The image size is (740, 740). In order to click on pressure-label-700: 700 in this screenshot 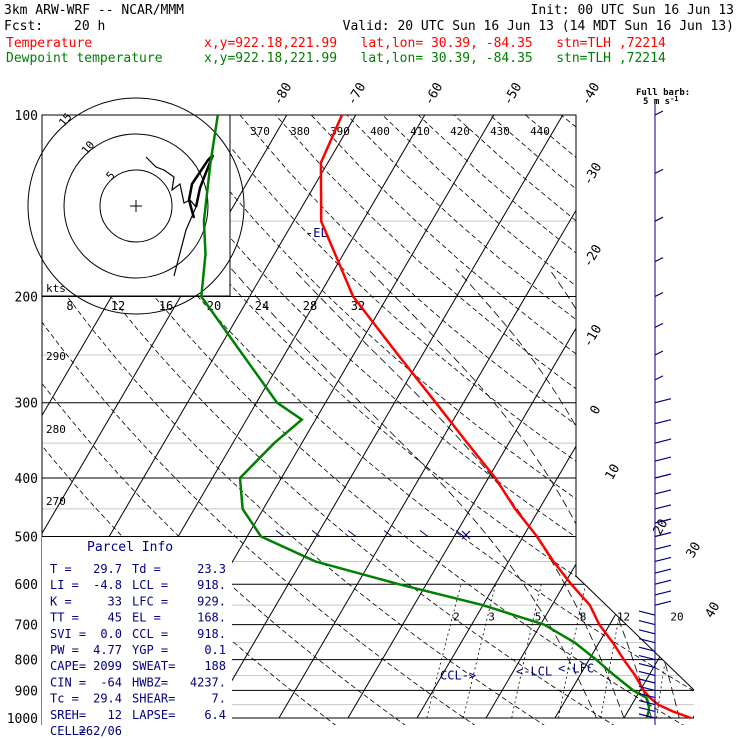, I will do `click(26, 626)`.